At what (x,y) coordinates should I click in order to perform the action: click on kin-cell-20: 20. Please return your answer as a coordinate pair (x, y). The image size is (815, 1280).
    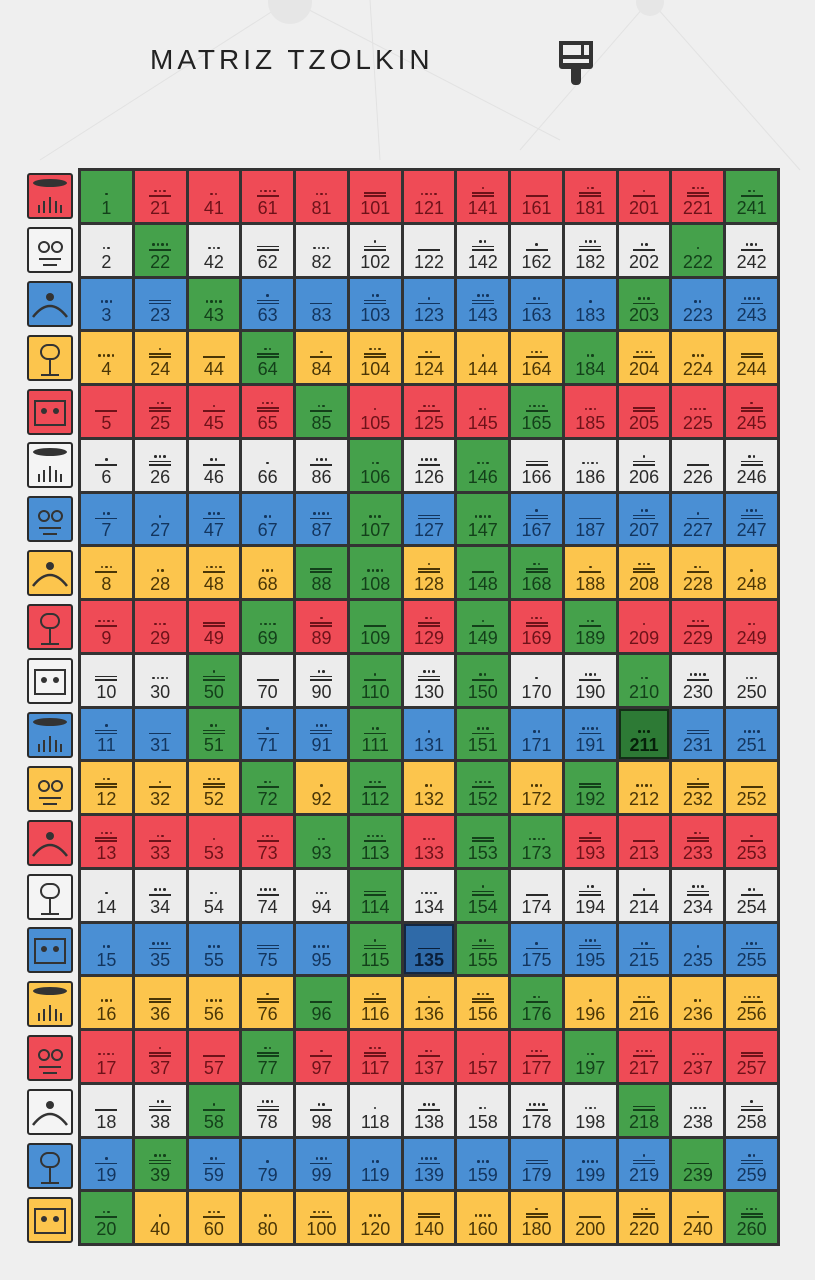
    Looking at the image, I should click on (106, 1217).